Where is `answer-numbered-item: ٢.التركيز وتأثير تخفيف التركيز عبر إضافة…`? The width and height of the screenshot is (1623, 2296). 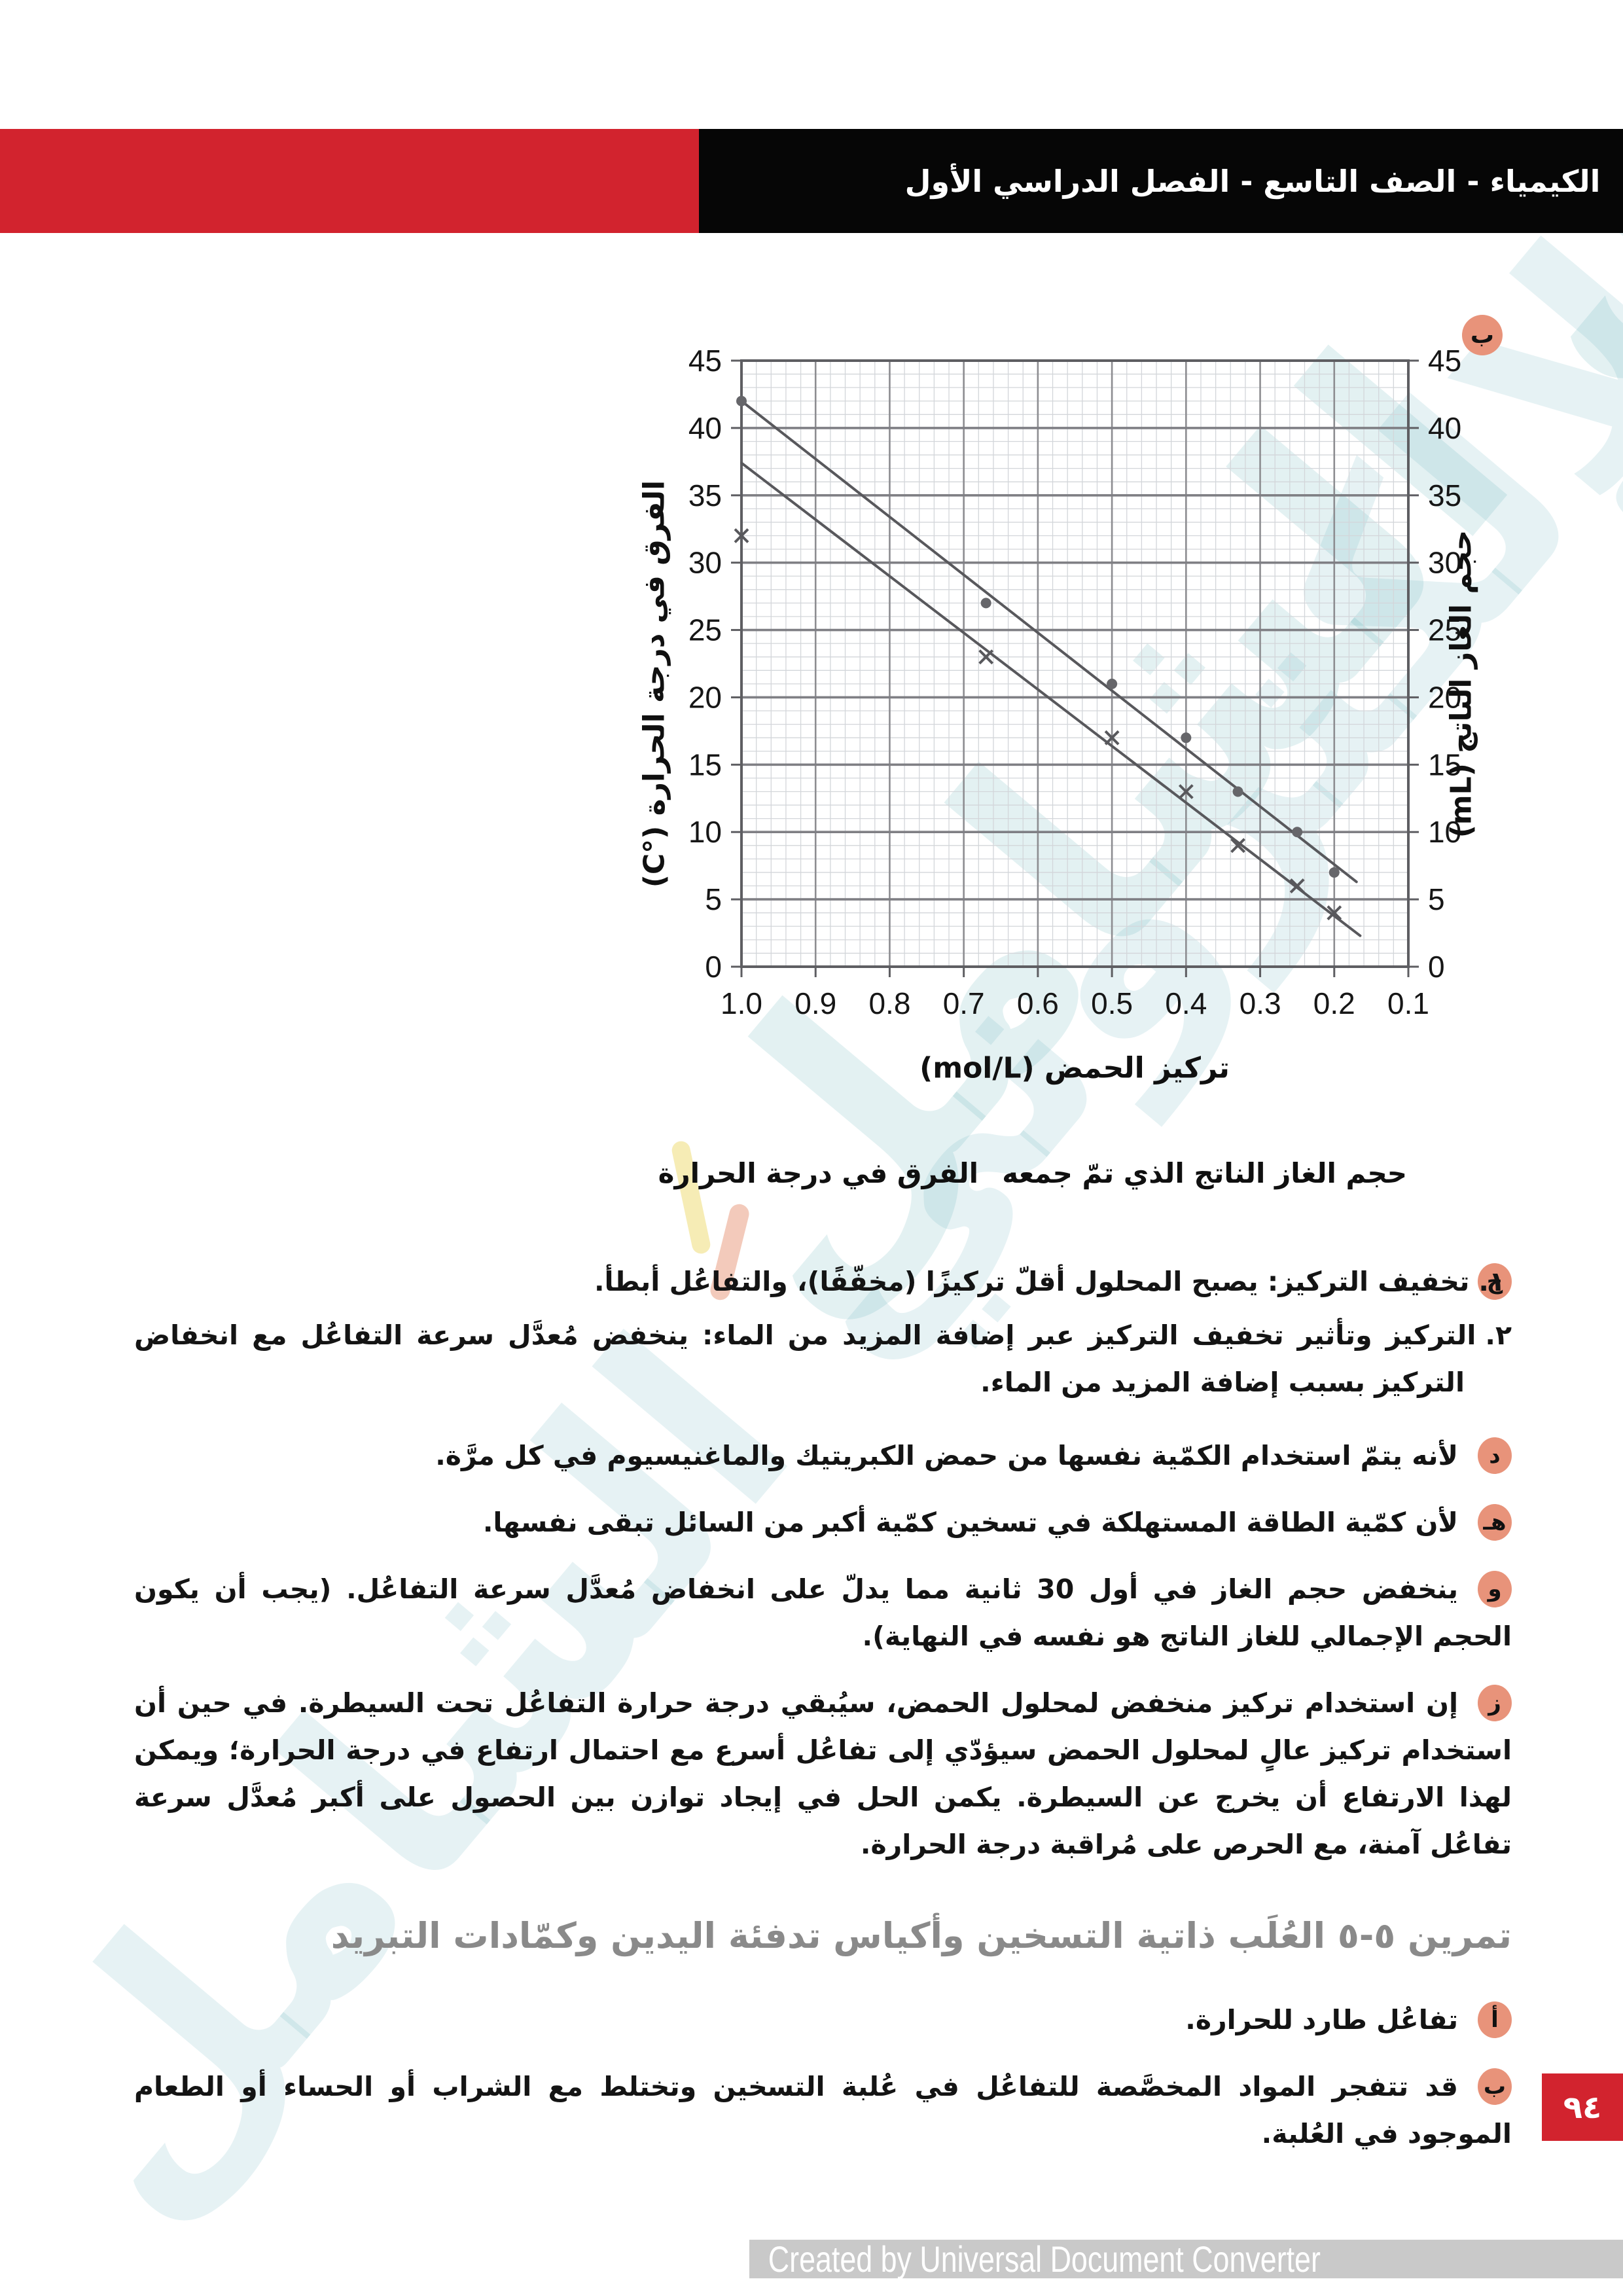
answer-numbered-item: ٢.التركيز وتأثير تخفيف التركيز عبر إضافة… is located at coordinates (823, 1359).